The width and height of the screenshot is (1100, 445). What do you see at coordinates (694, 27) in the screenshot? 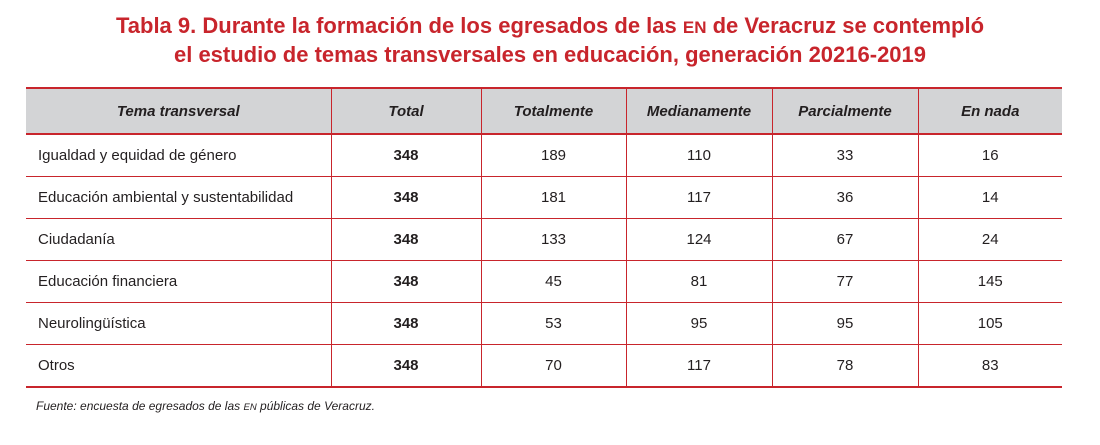
I see `title-abbr: en` at bounding box center [694, 27].